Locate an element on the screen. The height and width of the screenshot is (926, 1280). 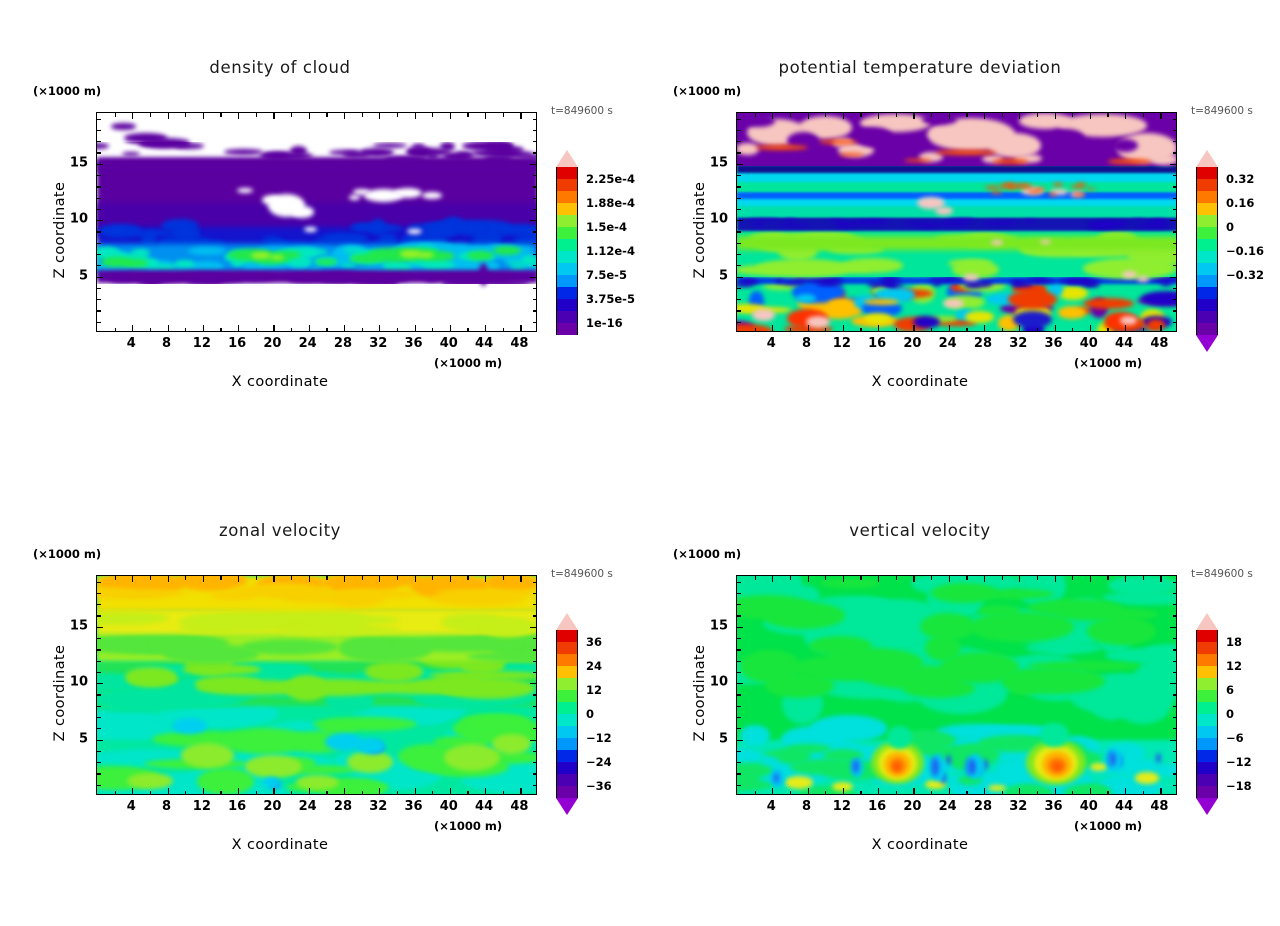
colorbar-tick-label: 1.12e-4 is located at coordinates (610, 251).